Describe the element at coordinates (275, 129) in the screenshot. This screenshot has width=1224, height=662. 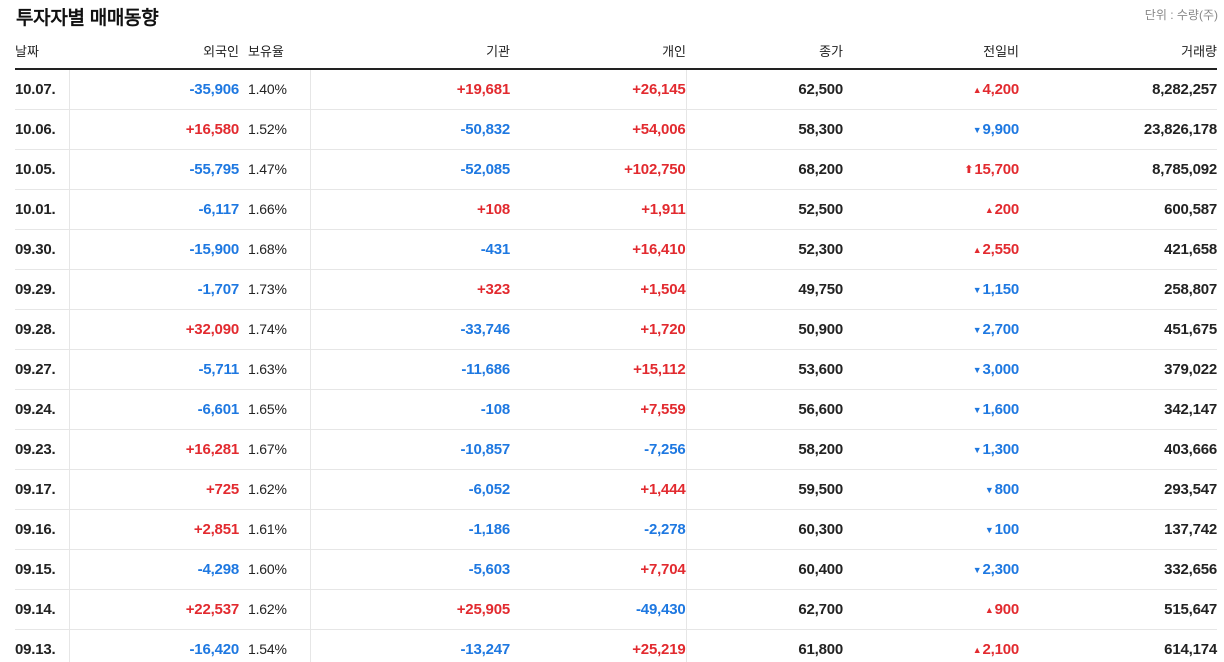
I see `holding-ratio-cell: 1.52%` at that location.